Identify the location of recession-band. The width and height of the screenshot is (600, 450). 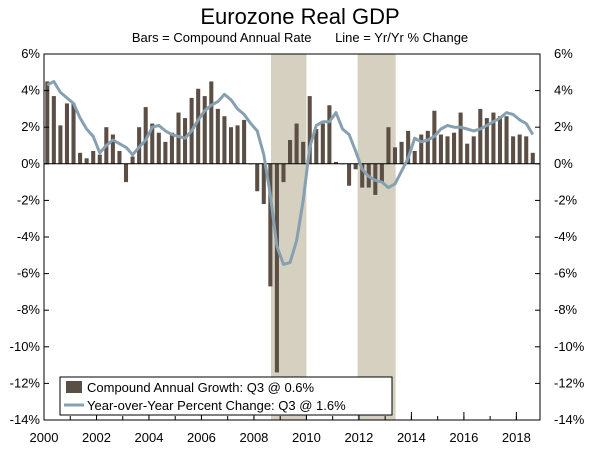
(376, 237).